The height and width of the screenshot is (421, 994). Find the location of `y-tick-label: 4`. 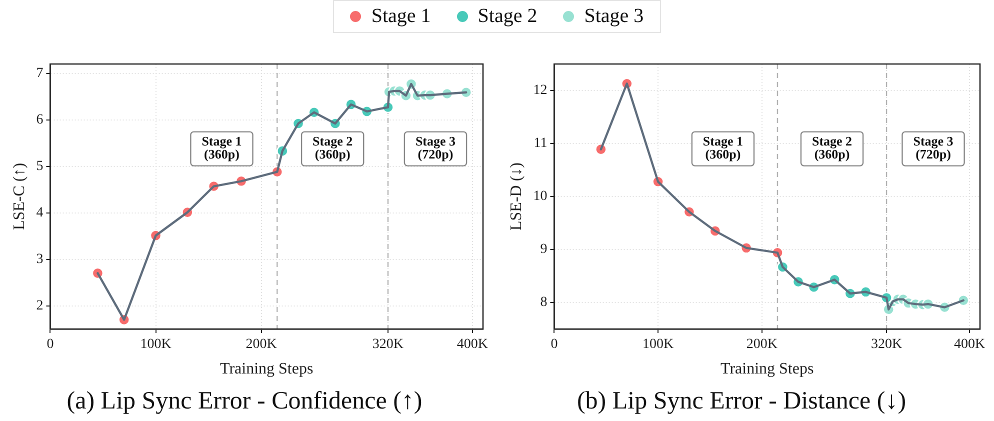

y-tick-label: 4 is located at coordinates (40, 212).